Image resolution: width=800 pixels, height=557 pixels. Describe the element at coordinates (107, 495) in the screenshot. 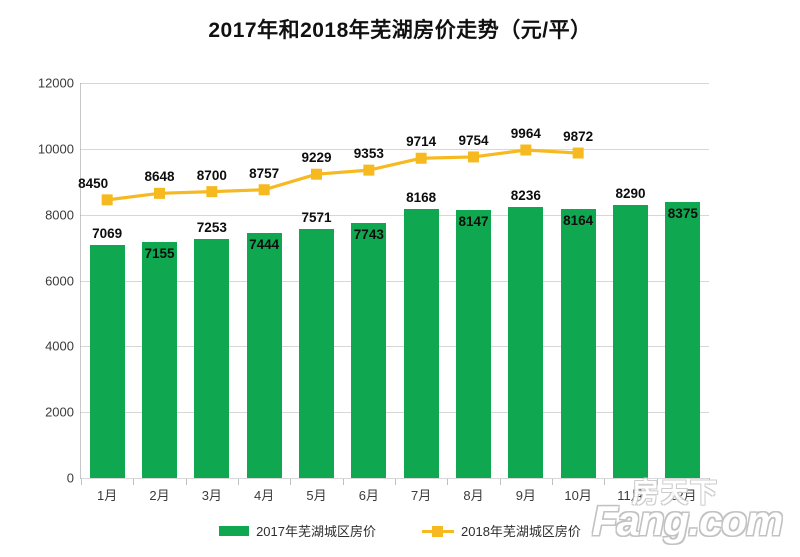

I see `x-axis-tick-label: 1月` at that location.